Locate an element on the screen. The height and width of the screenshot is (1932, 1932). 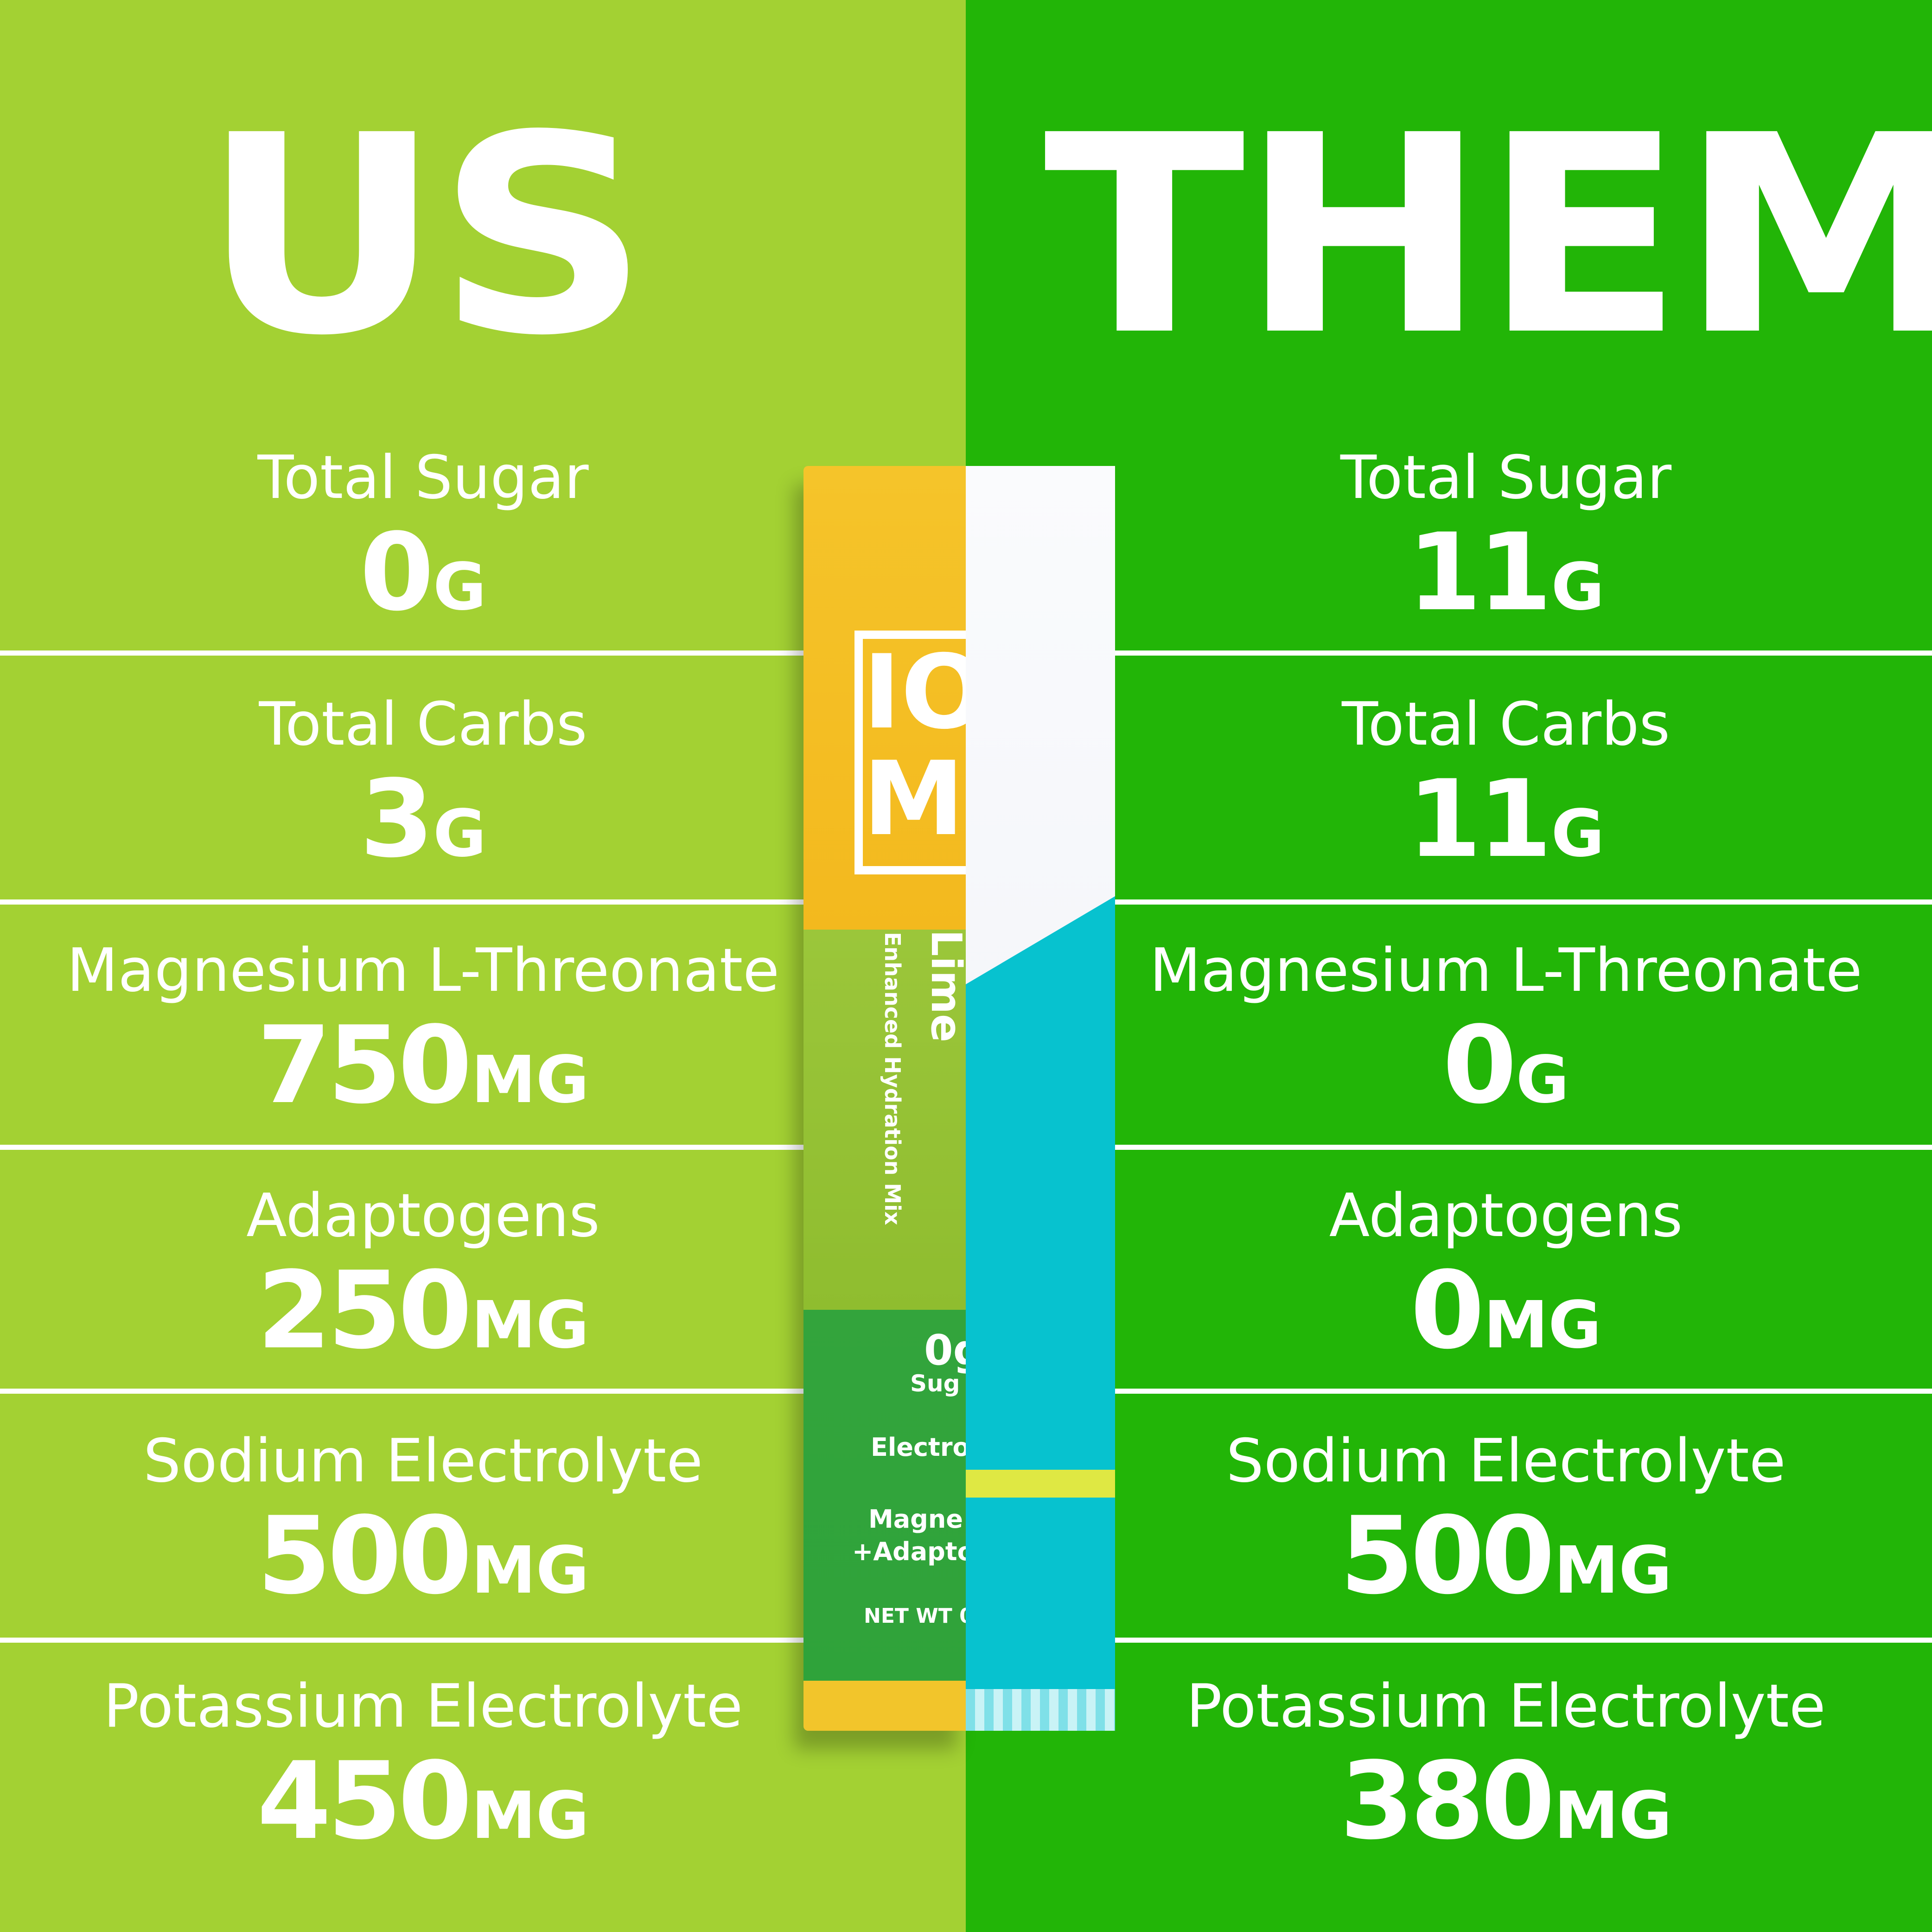
them-heading: THEM is located at coordinates (1487, 236).